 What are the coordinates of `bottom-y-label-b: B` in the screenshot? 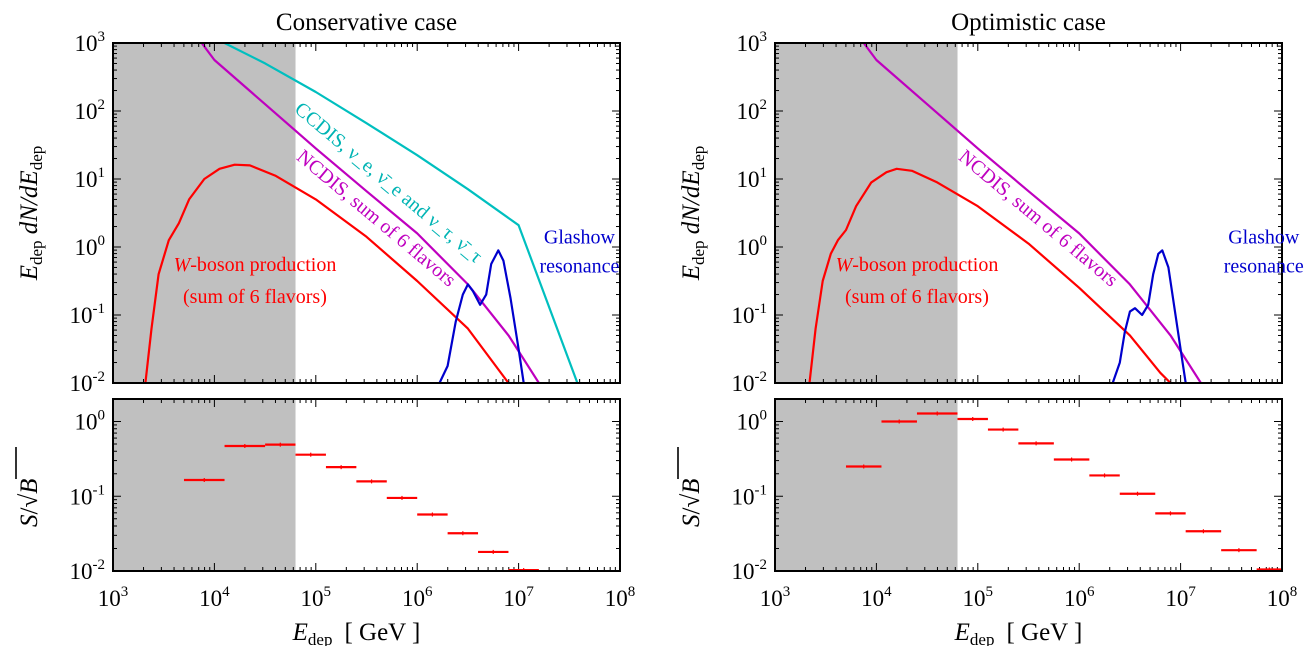 It's located at (691, 486).